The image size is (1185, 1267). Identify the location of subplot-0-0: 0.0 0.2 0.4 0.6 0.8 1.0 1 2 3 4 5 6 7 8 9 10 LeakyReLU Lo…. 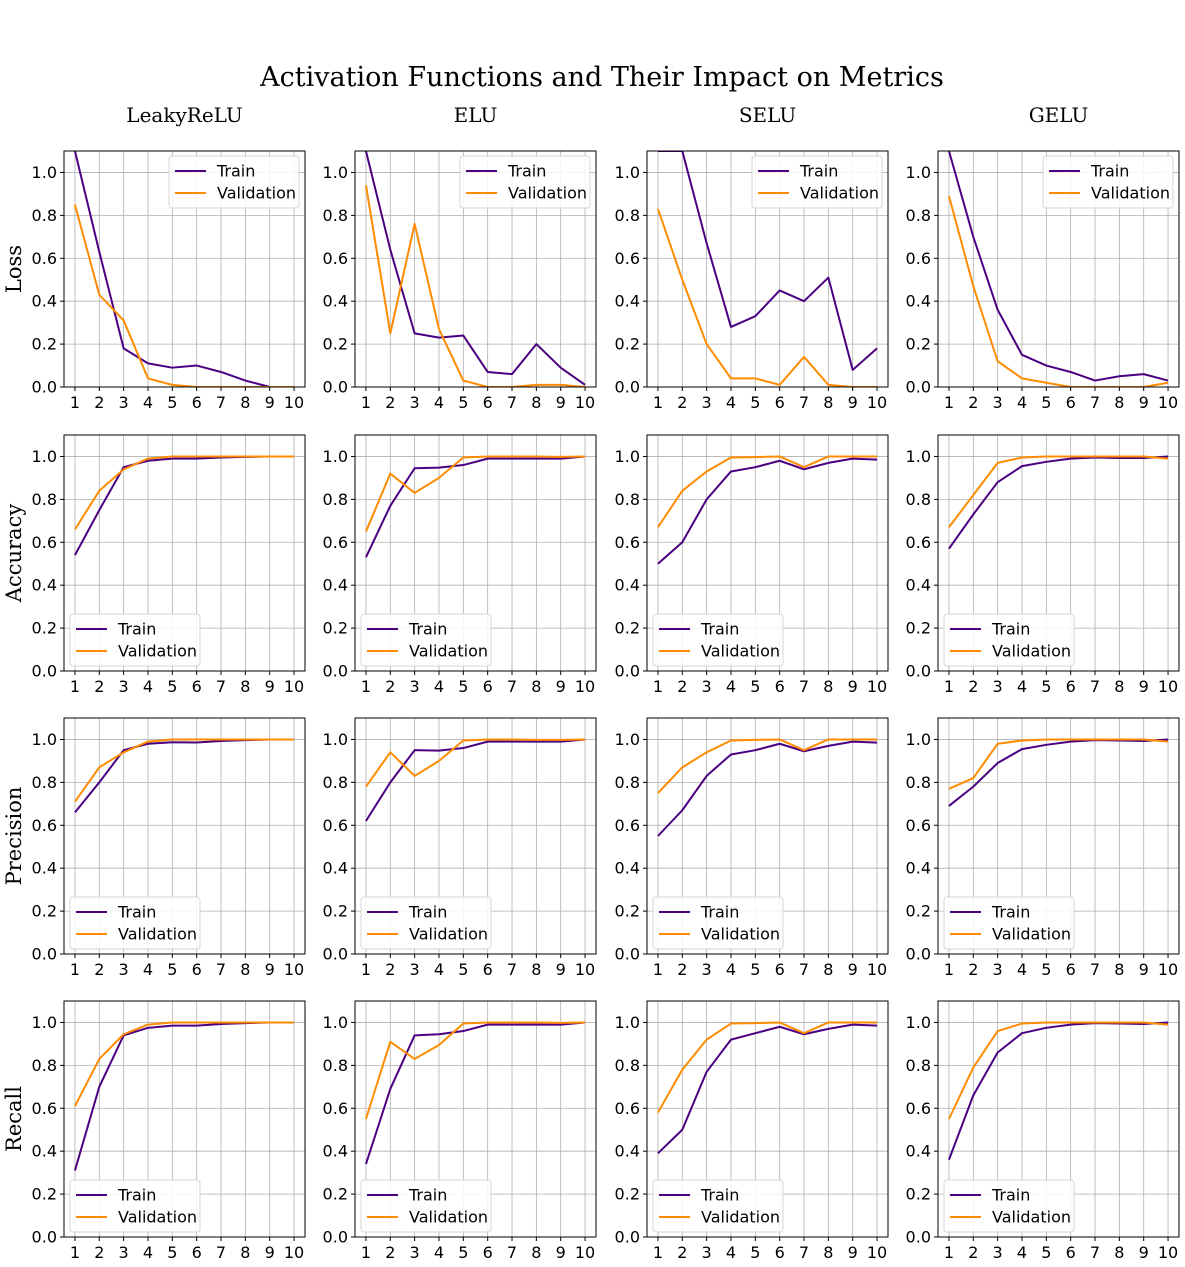
(154, 257).